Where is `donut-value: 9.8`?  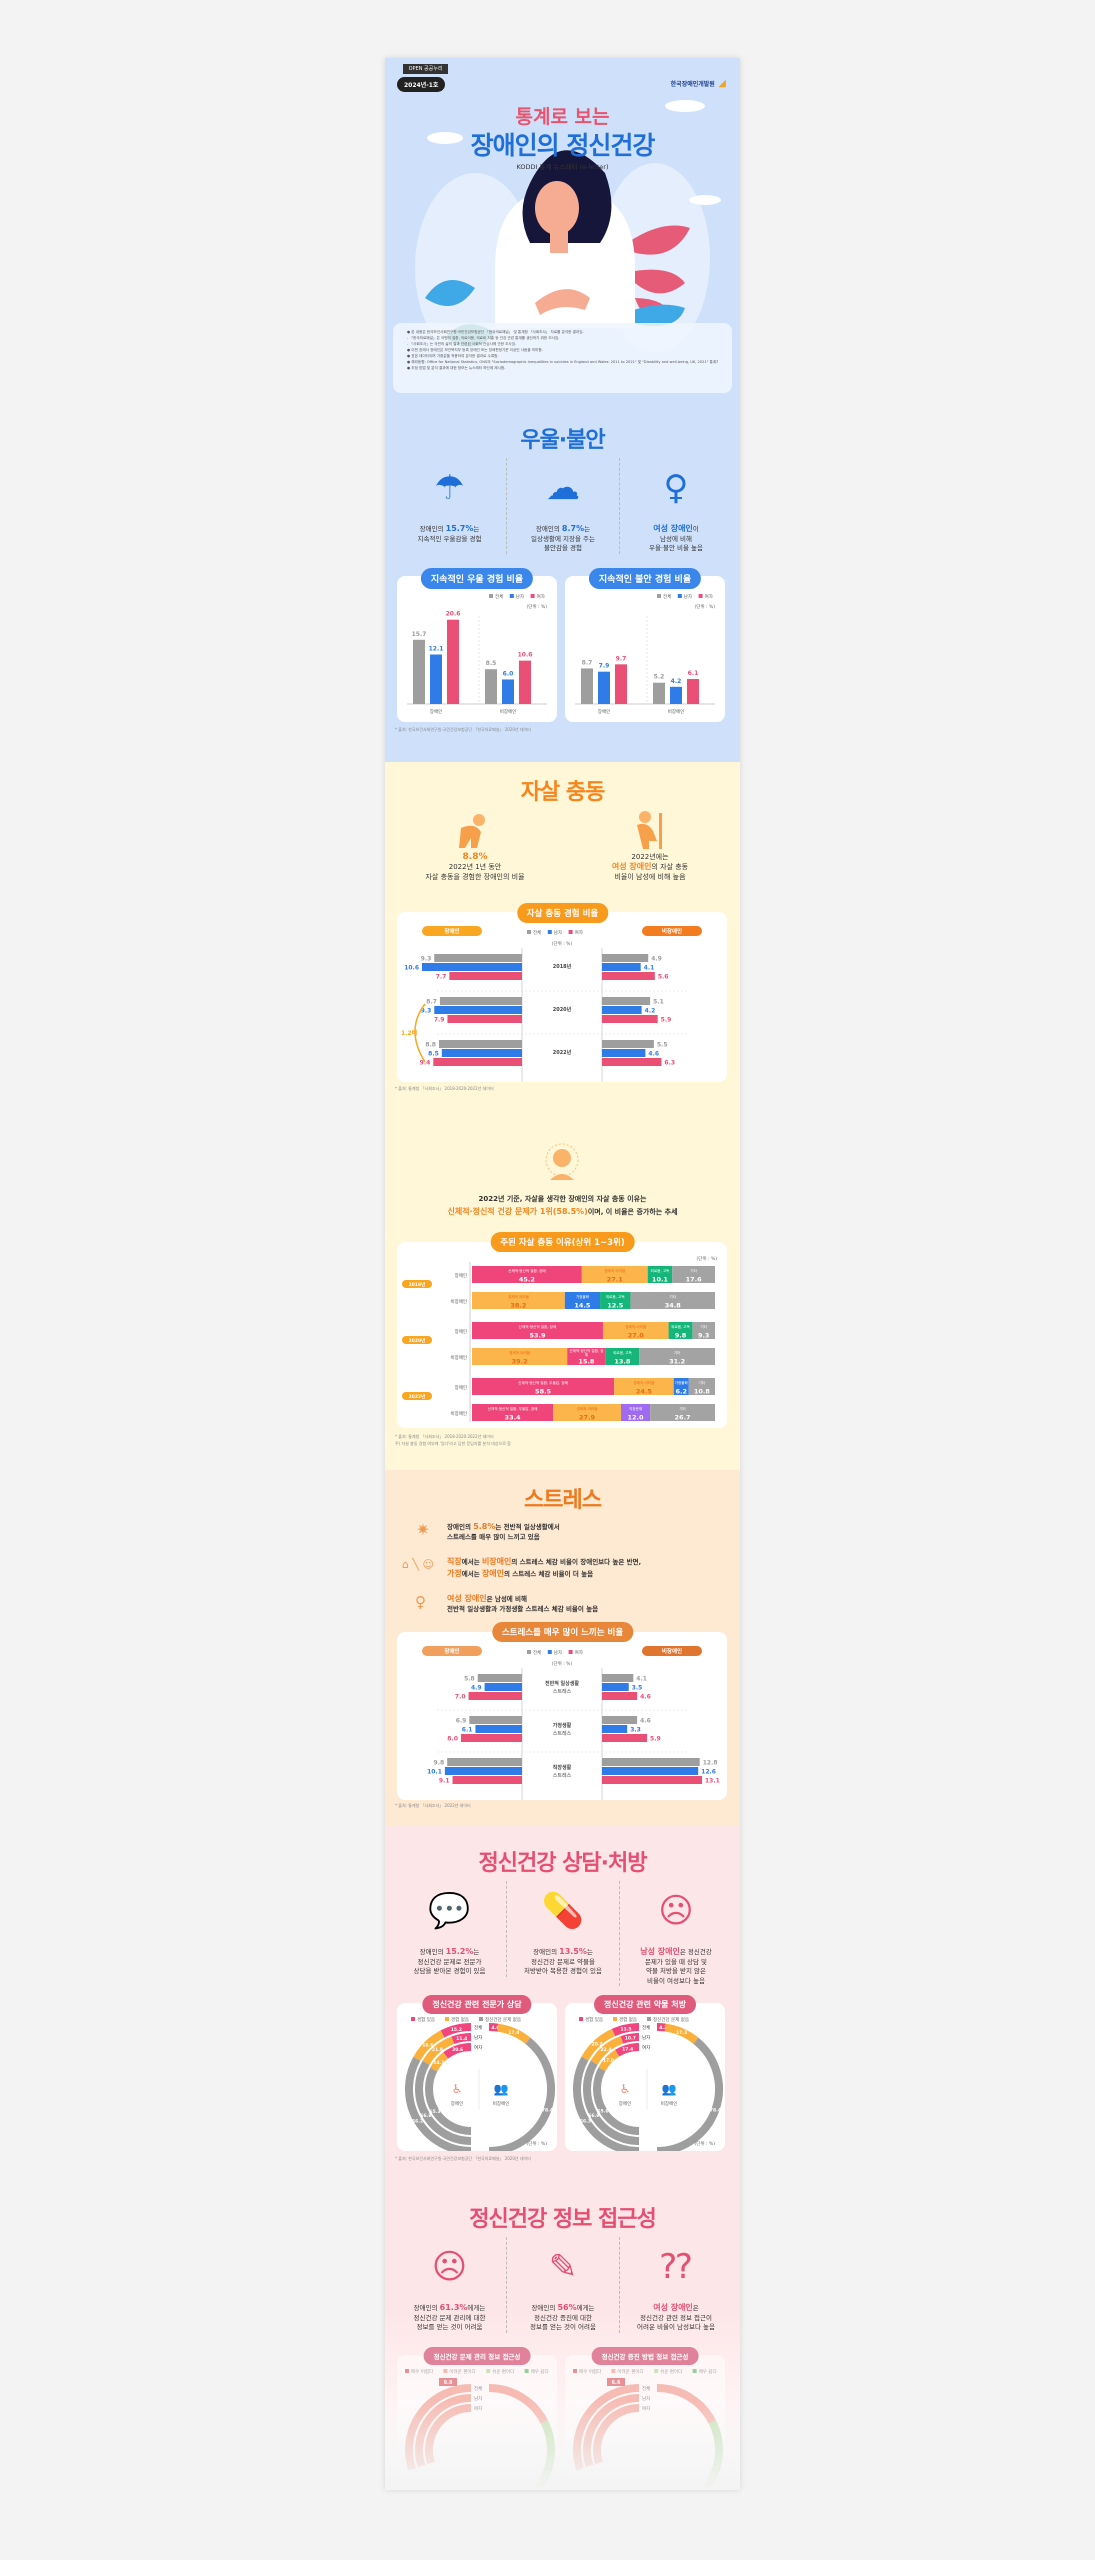
donut-value: 9.8 is located at coordinates (448, 2383).